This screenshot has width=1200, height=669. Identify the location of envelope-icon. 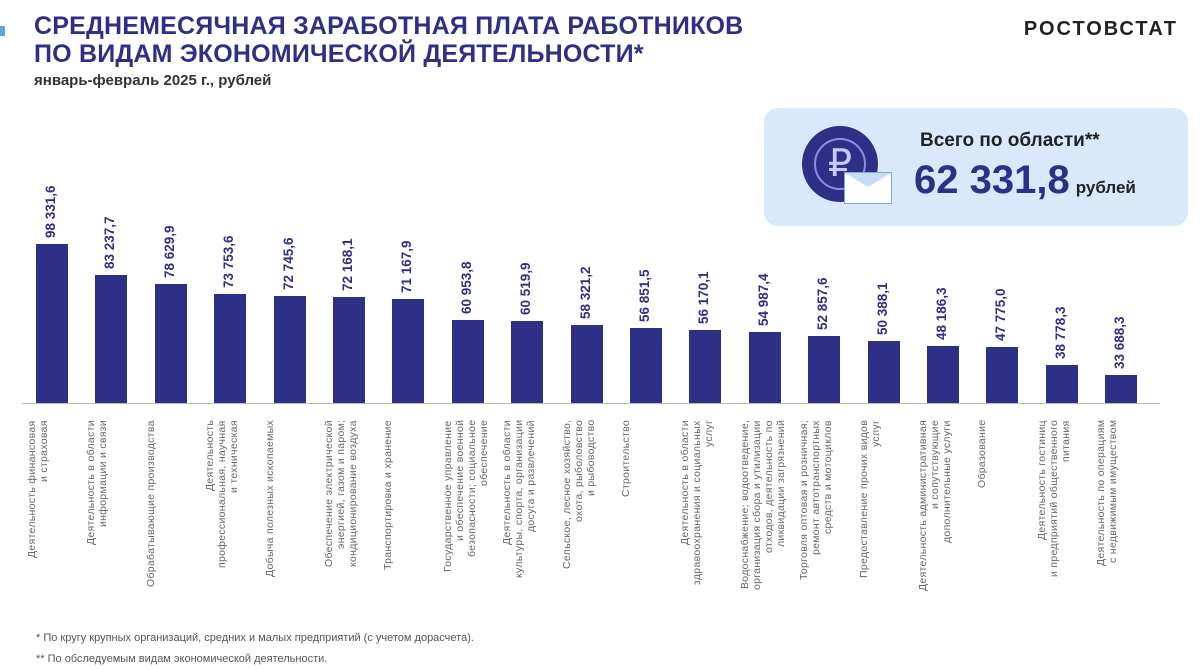
(868, 188).